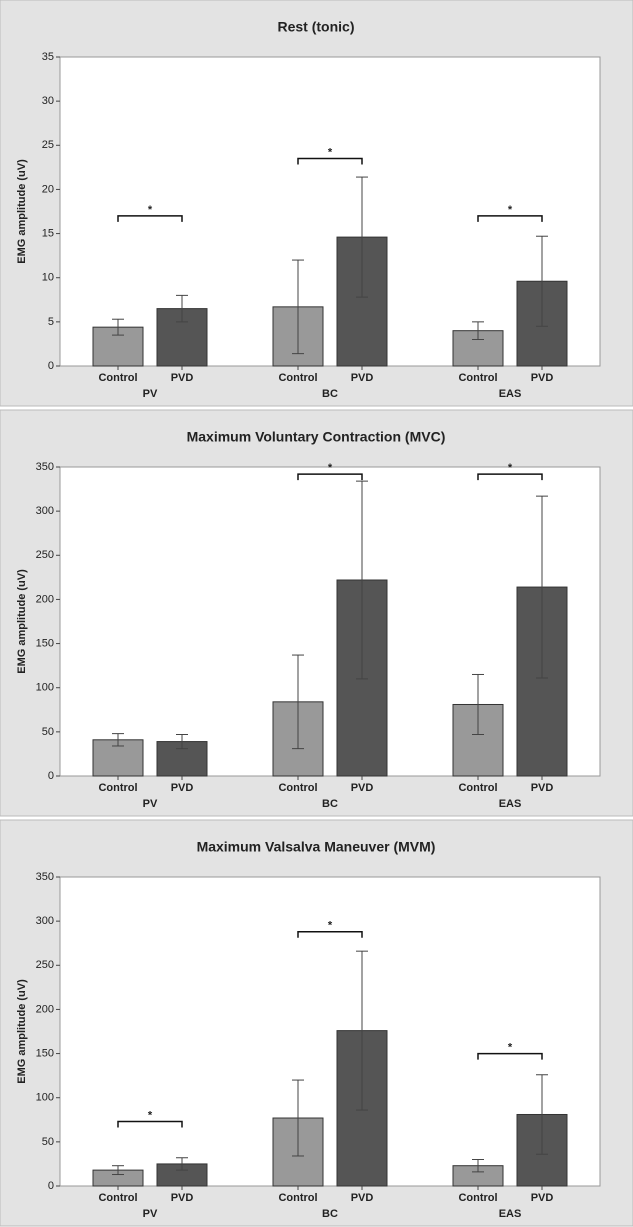 The height and width of the screenshot is (1227, 633). Describe the element at coordinates (48, 101) in the screenshot. I see `y-tick-label: 30` at that location.